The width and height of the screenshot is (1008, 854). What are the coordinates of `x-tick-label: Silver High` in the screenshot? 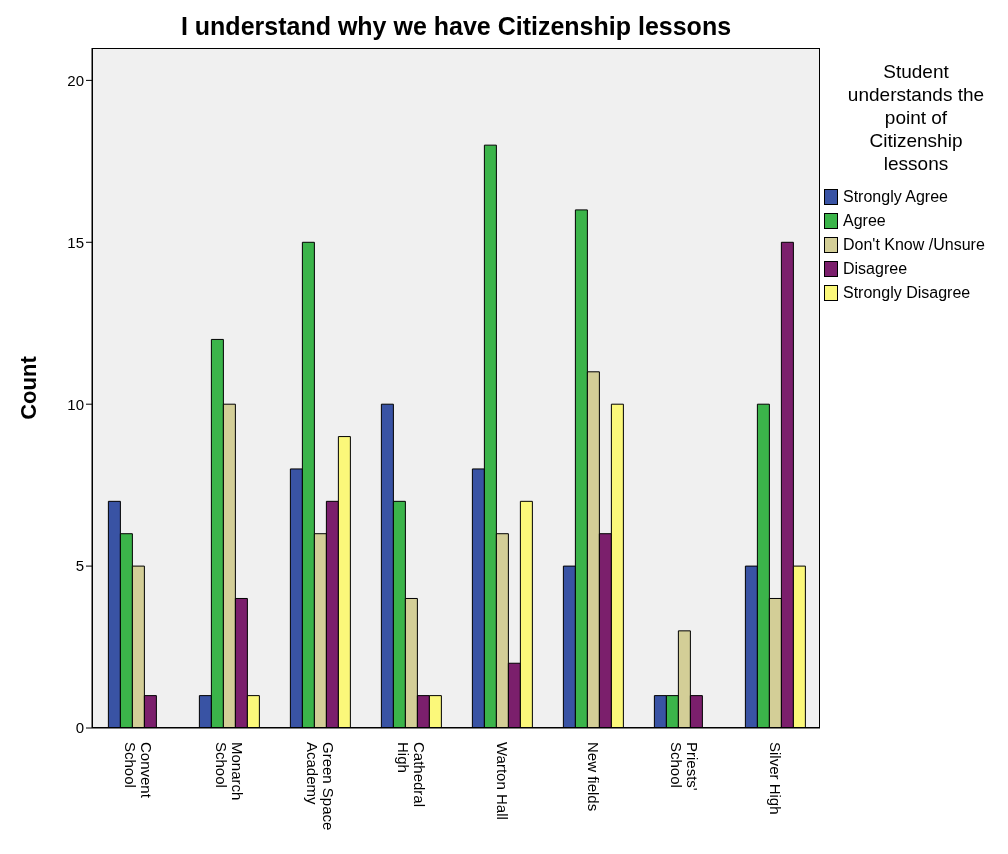 It's located at (775, 778).